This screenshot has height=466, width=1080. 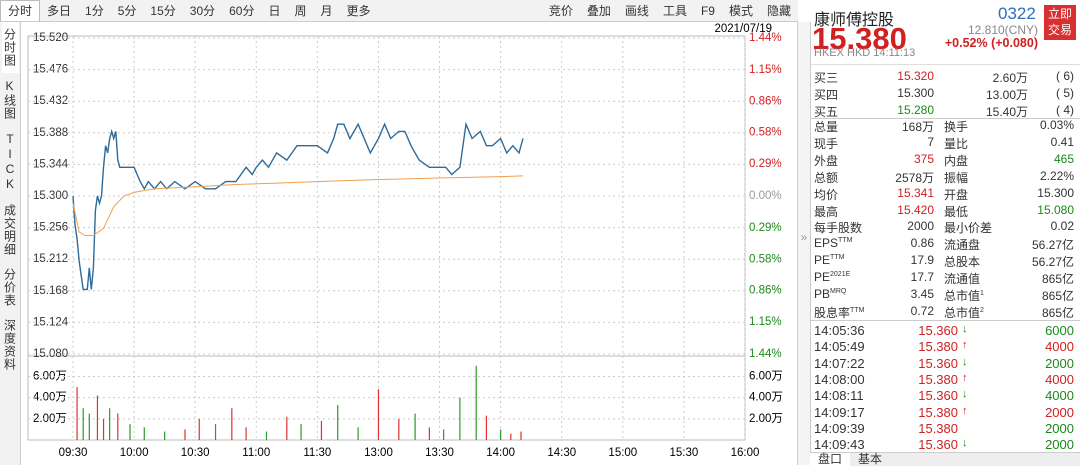 What do you see at coordinates (358, 11) in the screenshot?
I see `tab: 更多` at bounding box center [358, 11].